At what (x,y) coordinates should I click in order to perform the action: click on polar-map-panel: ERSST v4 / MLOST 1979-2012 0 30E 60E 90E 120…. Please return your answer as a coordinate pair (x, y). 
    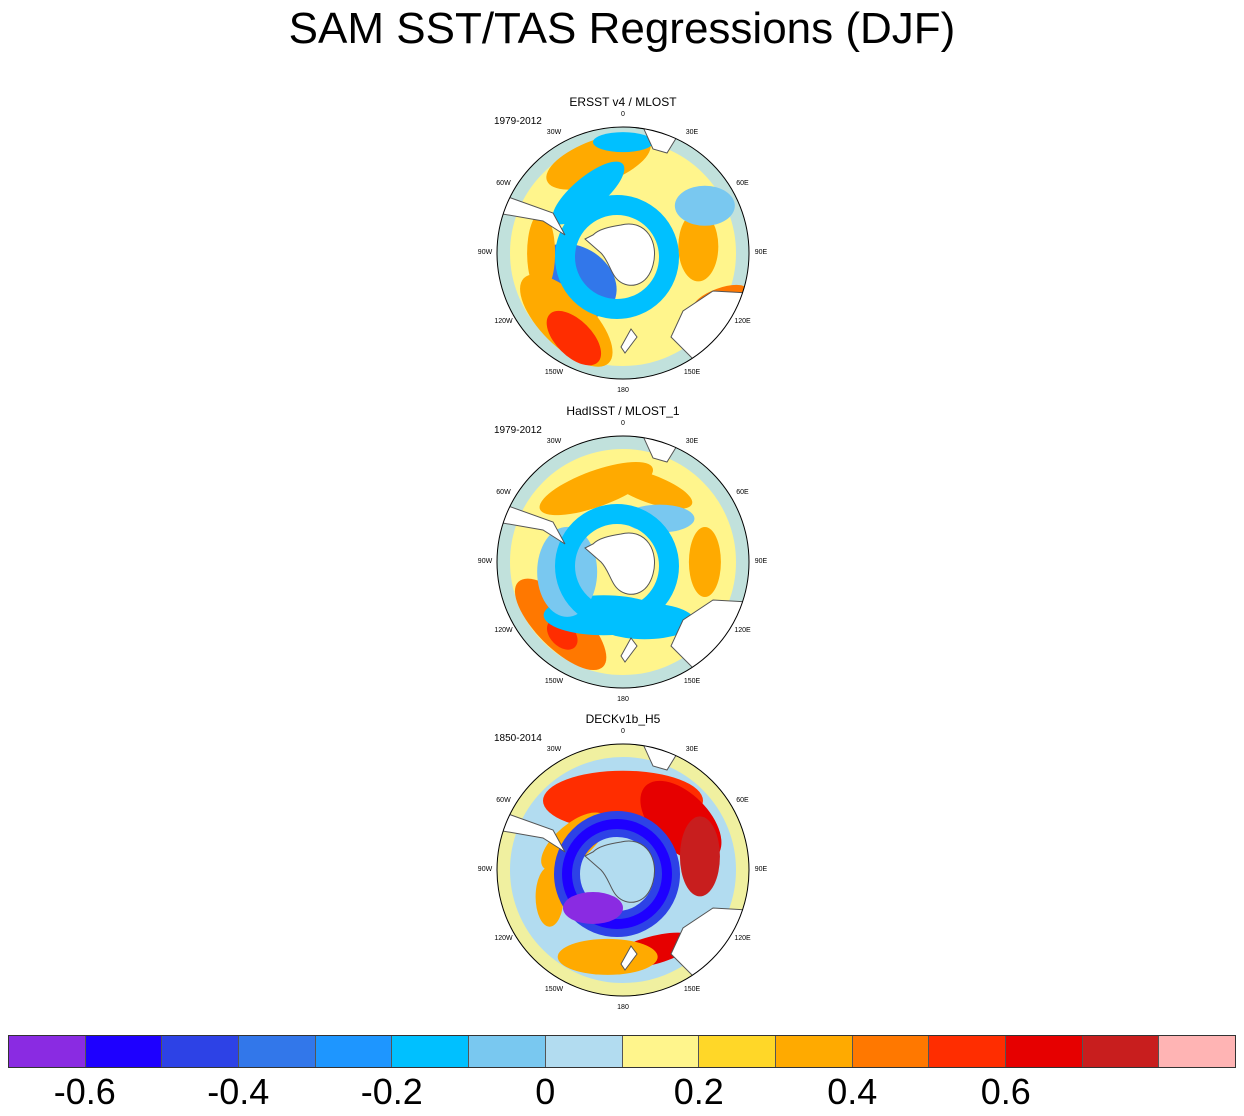
    Looking at the image, I should click on (623, 249).